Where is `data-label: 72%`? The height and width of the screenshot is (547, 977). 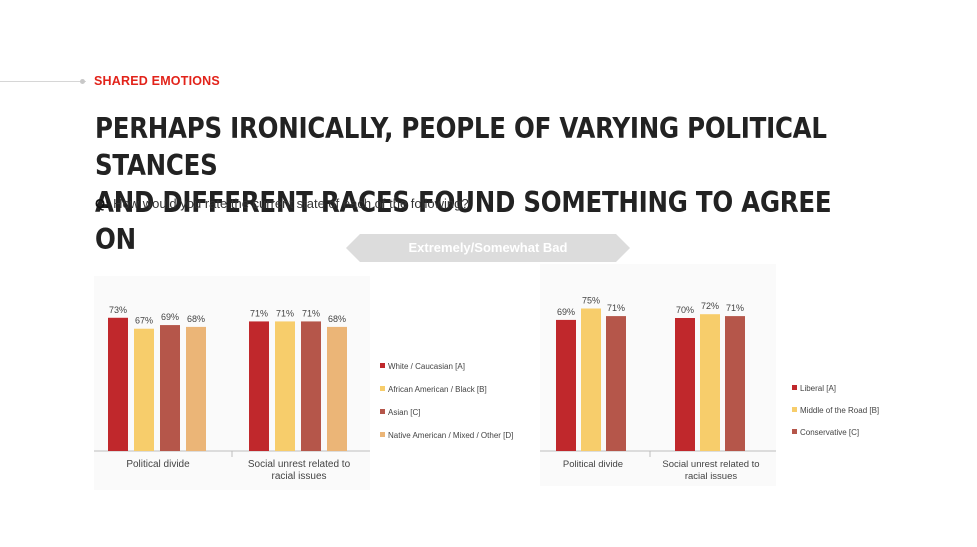 data-label: 72% is located at coordinates (710, 306).